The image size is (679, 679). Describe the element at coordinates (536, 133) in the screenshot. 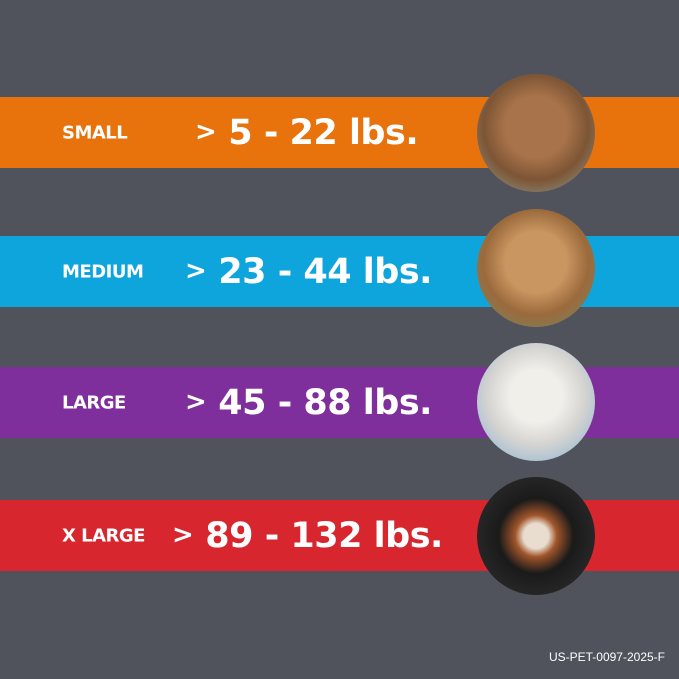

I see `terrier-dog-photo` at that location.